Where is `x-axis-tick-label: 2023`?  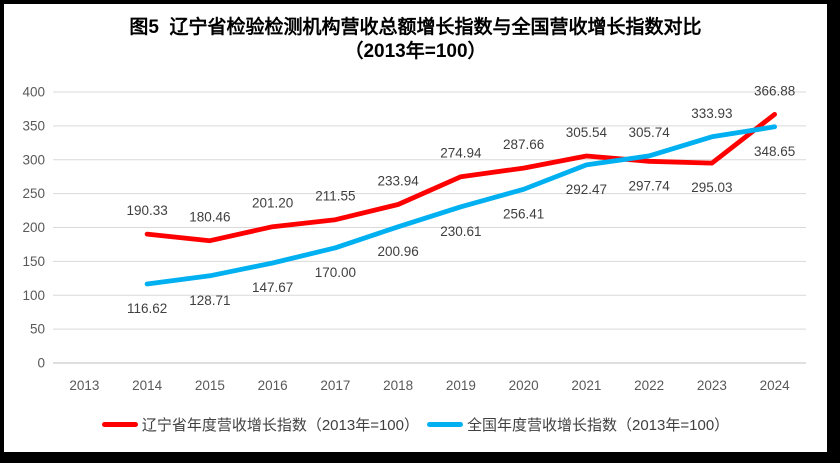
x-axis-tick-label: 2023 is located at coordinates (712, 385).